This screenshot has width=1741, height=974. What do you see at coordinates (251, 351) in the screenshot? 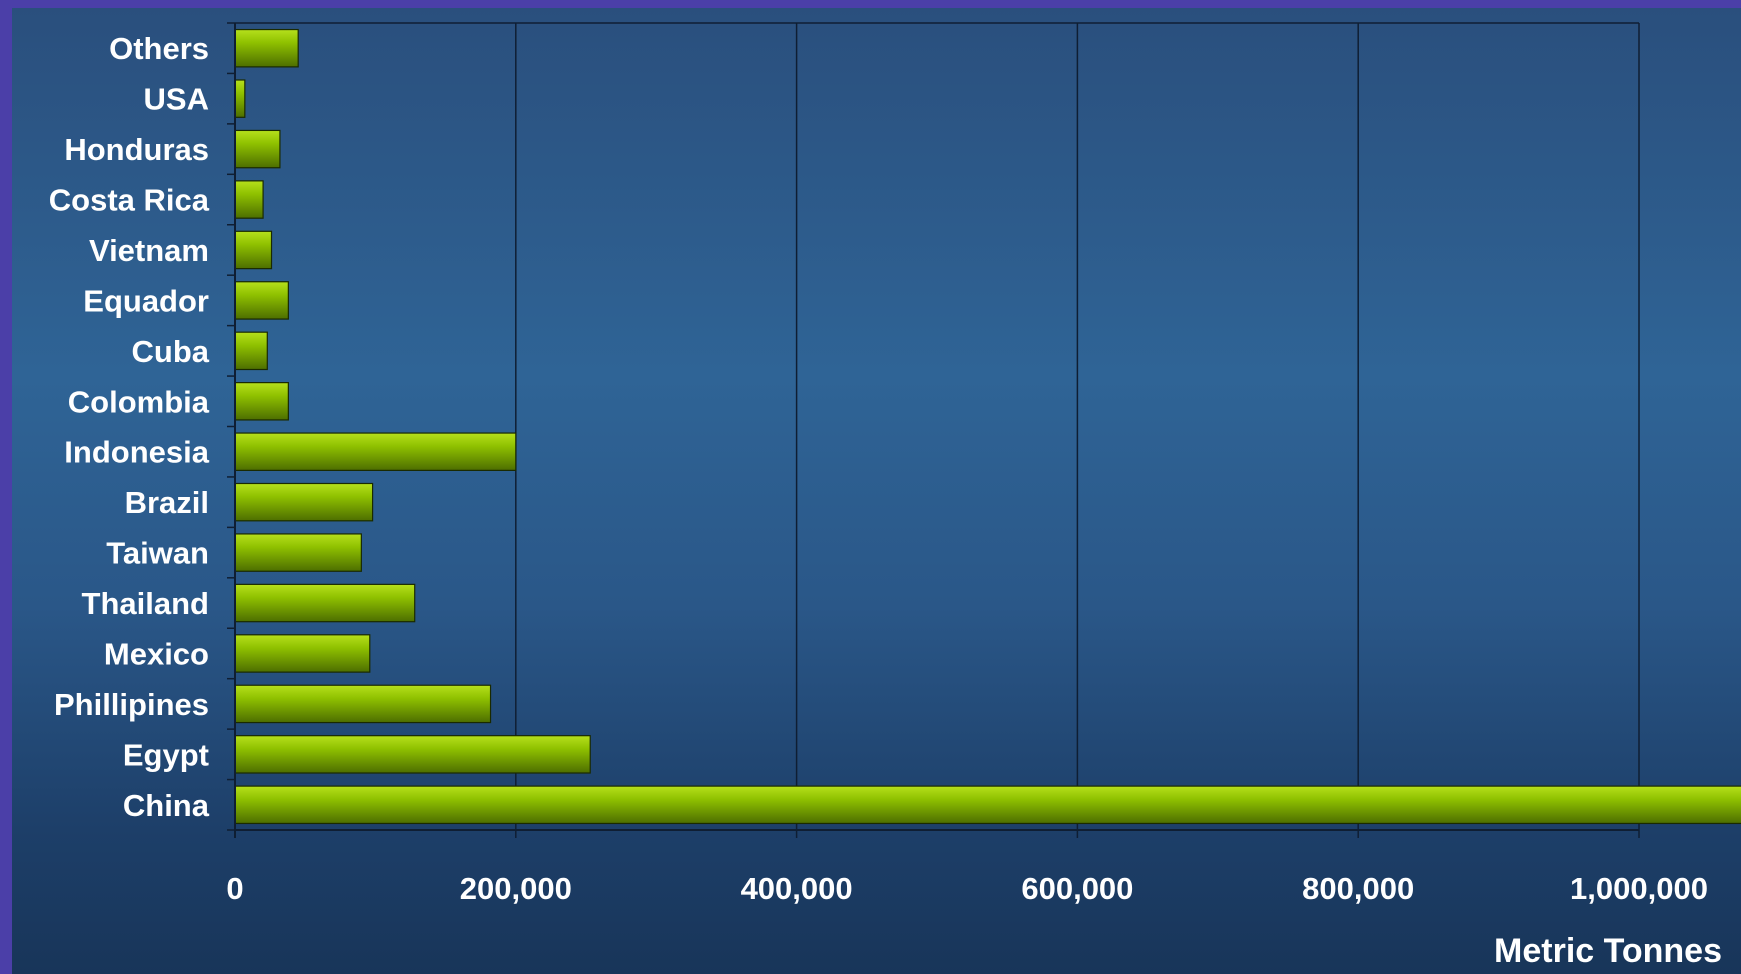
I see `bar-cuba` at bounding box center [251, 351].